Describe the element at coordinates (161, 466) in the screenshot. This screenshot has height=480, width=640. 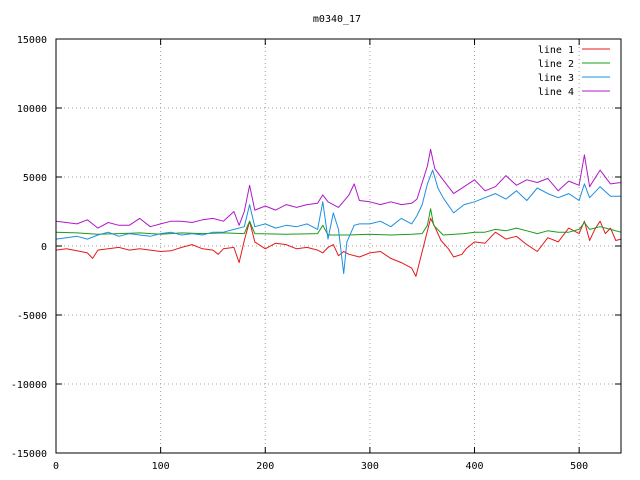
I see `x-tick-label: 100` at that location.